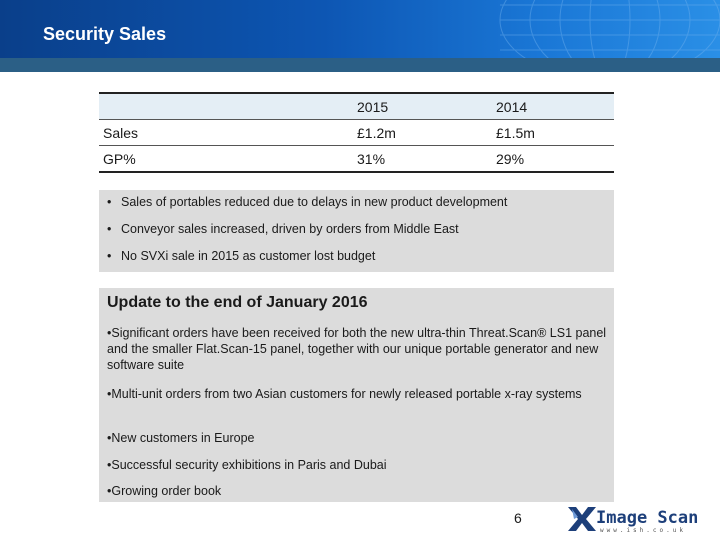 The image size is (720, 540). Describe the element at coordinates (422, 106) in the screenshot. I see `table-header-cell: 2015` at that location.